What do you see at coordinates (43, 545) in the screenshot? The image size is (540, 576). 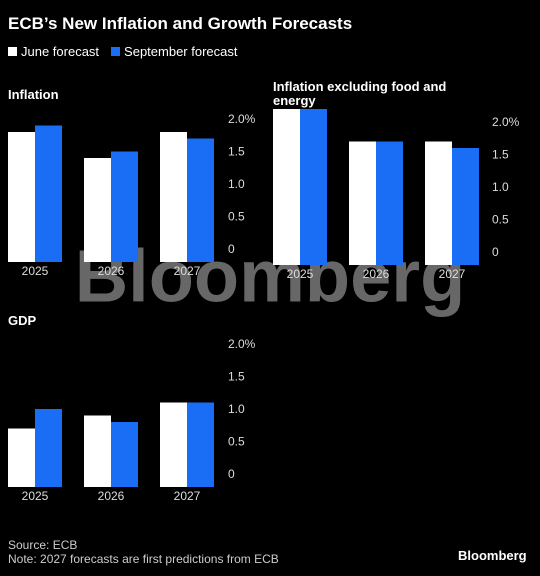 I see `source: Source: ECB` at bounding box center [43, 545].